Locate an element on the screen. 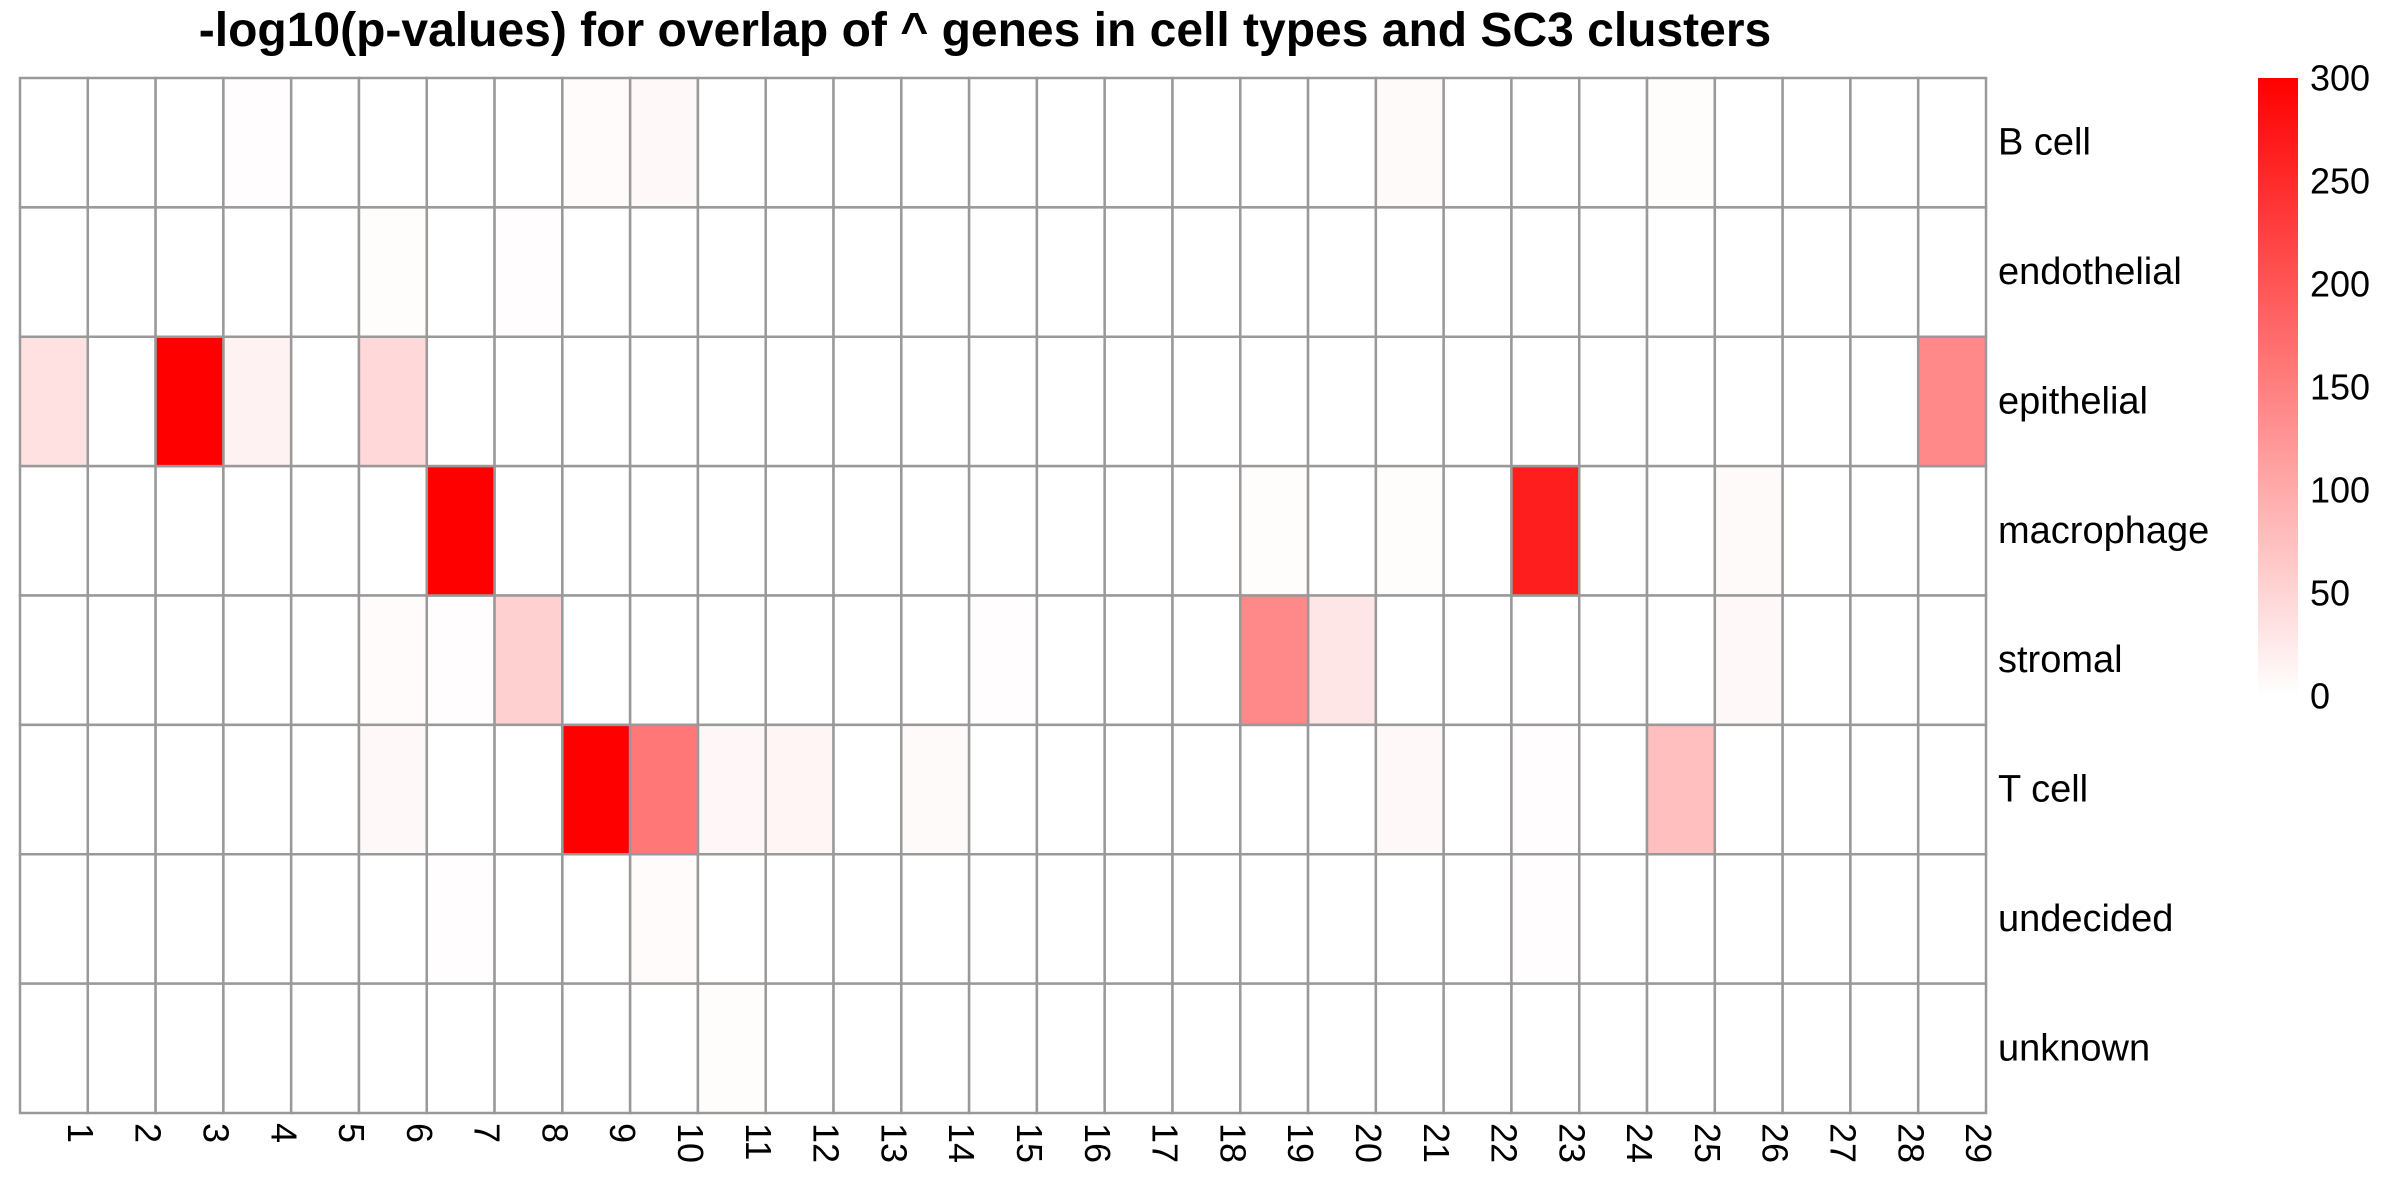  column-label: 17 is located at coordinates (1165, 1143).